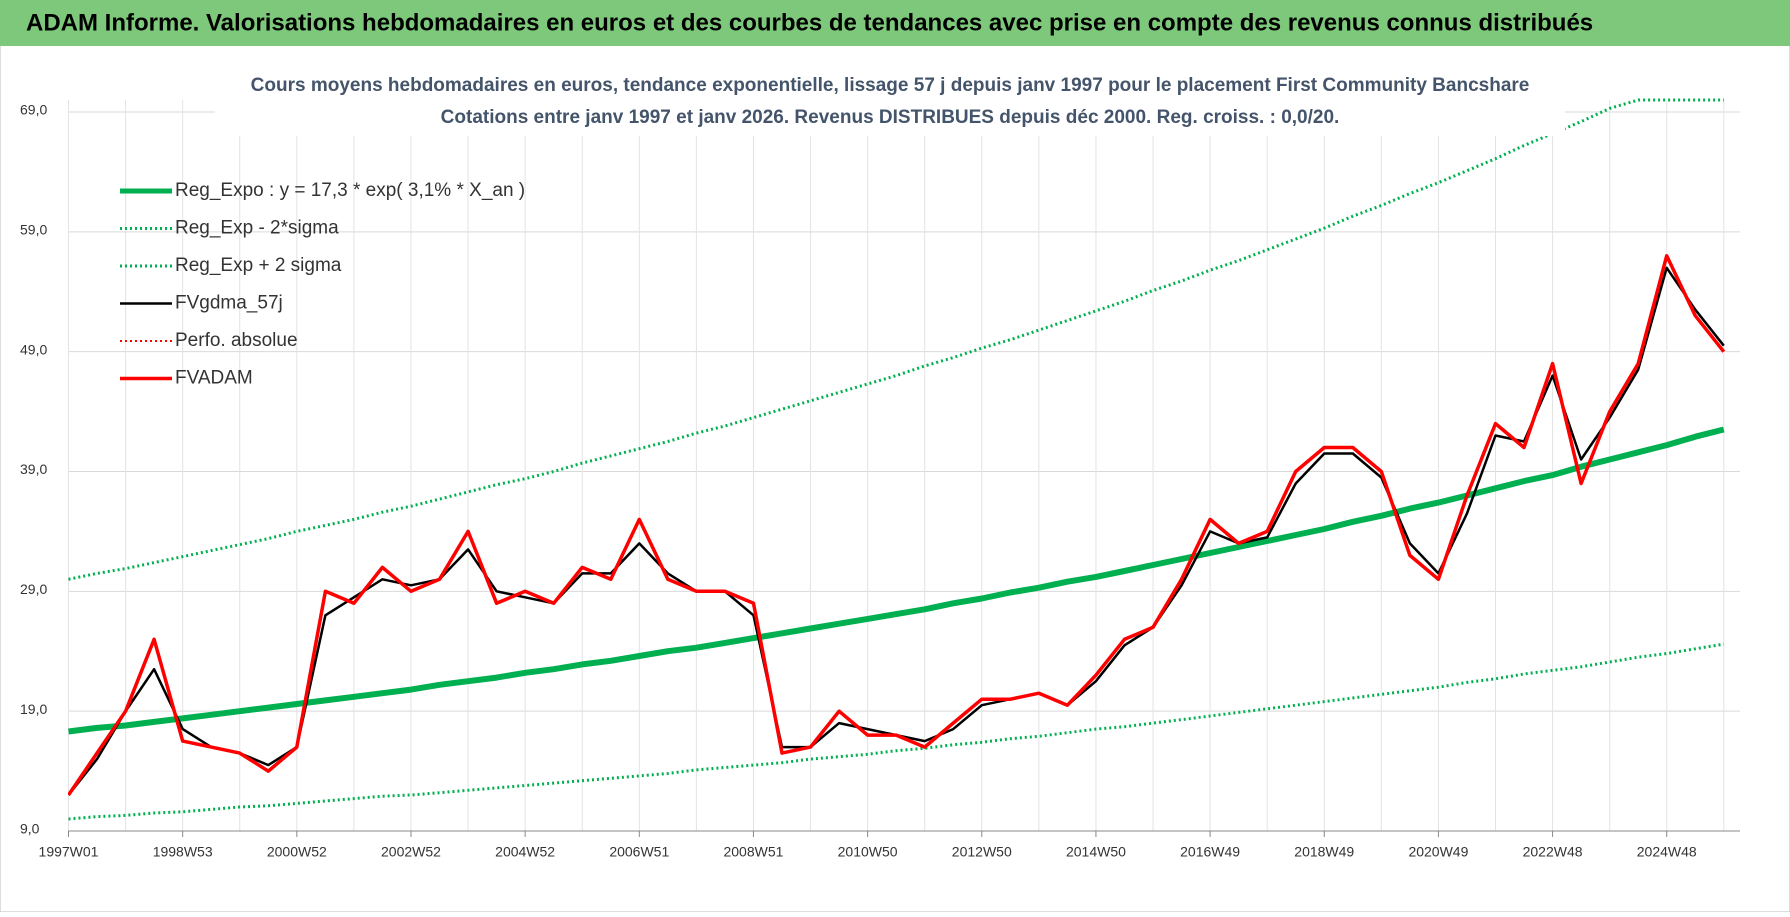 This screenshot has height=917, width=1790. Describe the element at coordinates (33, 469) in the screenshot. I see `y-tick-label: 39,0` at that location.